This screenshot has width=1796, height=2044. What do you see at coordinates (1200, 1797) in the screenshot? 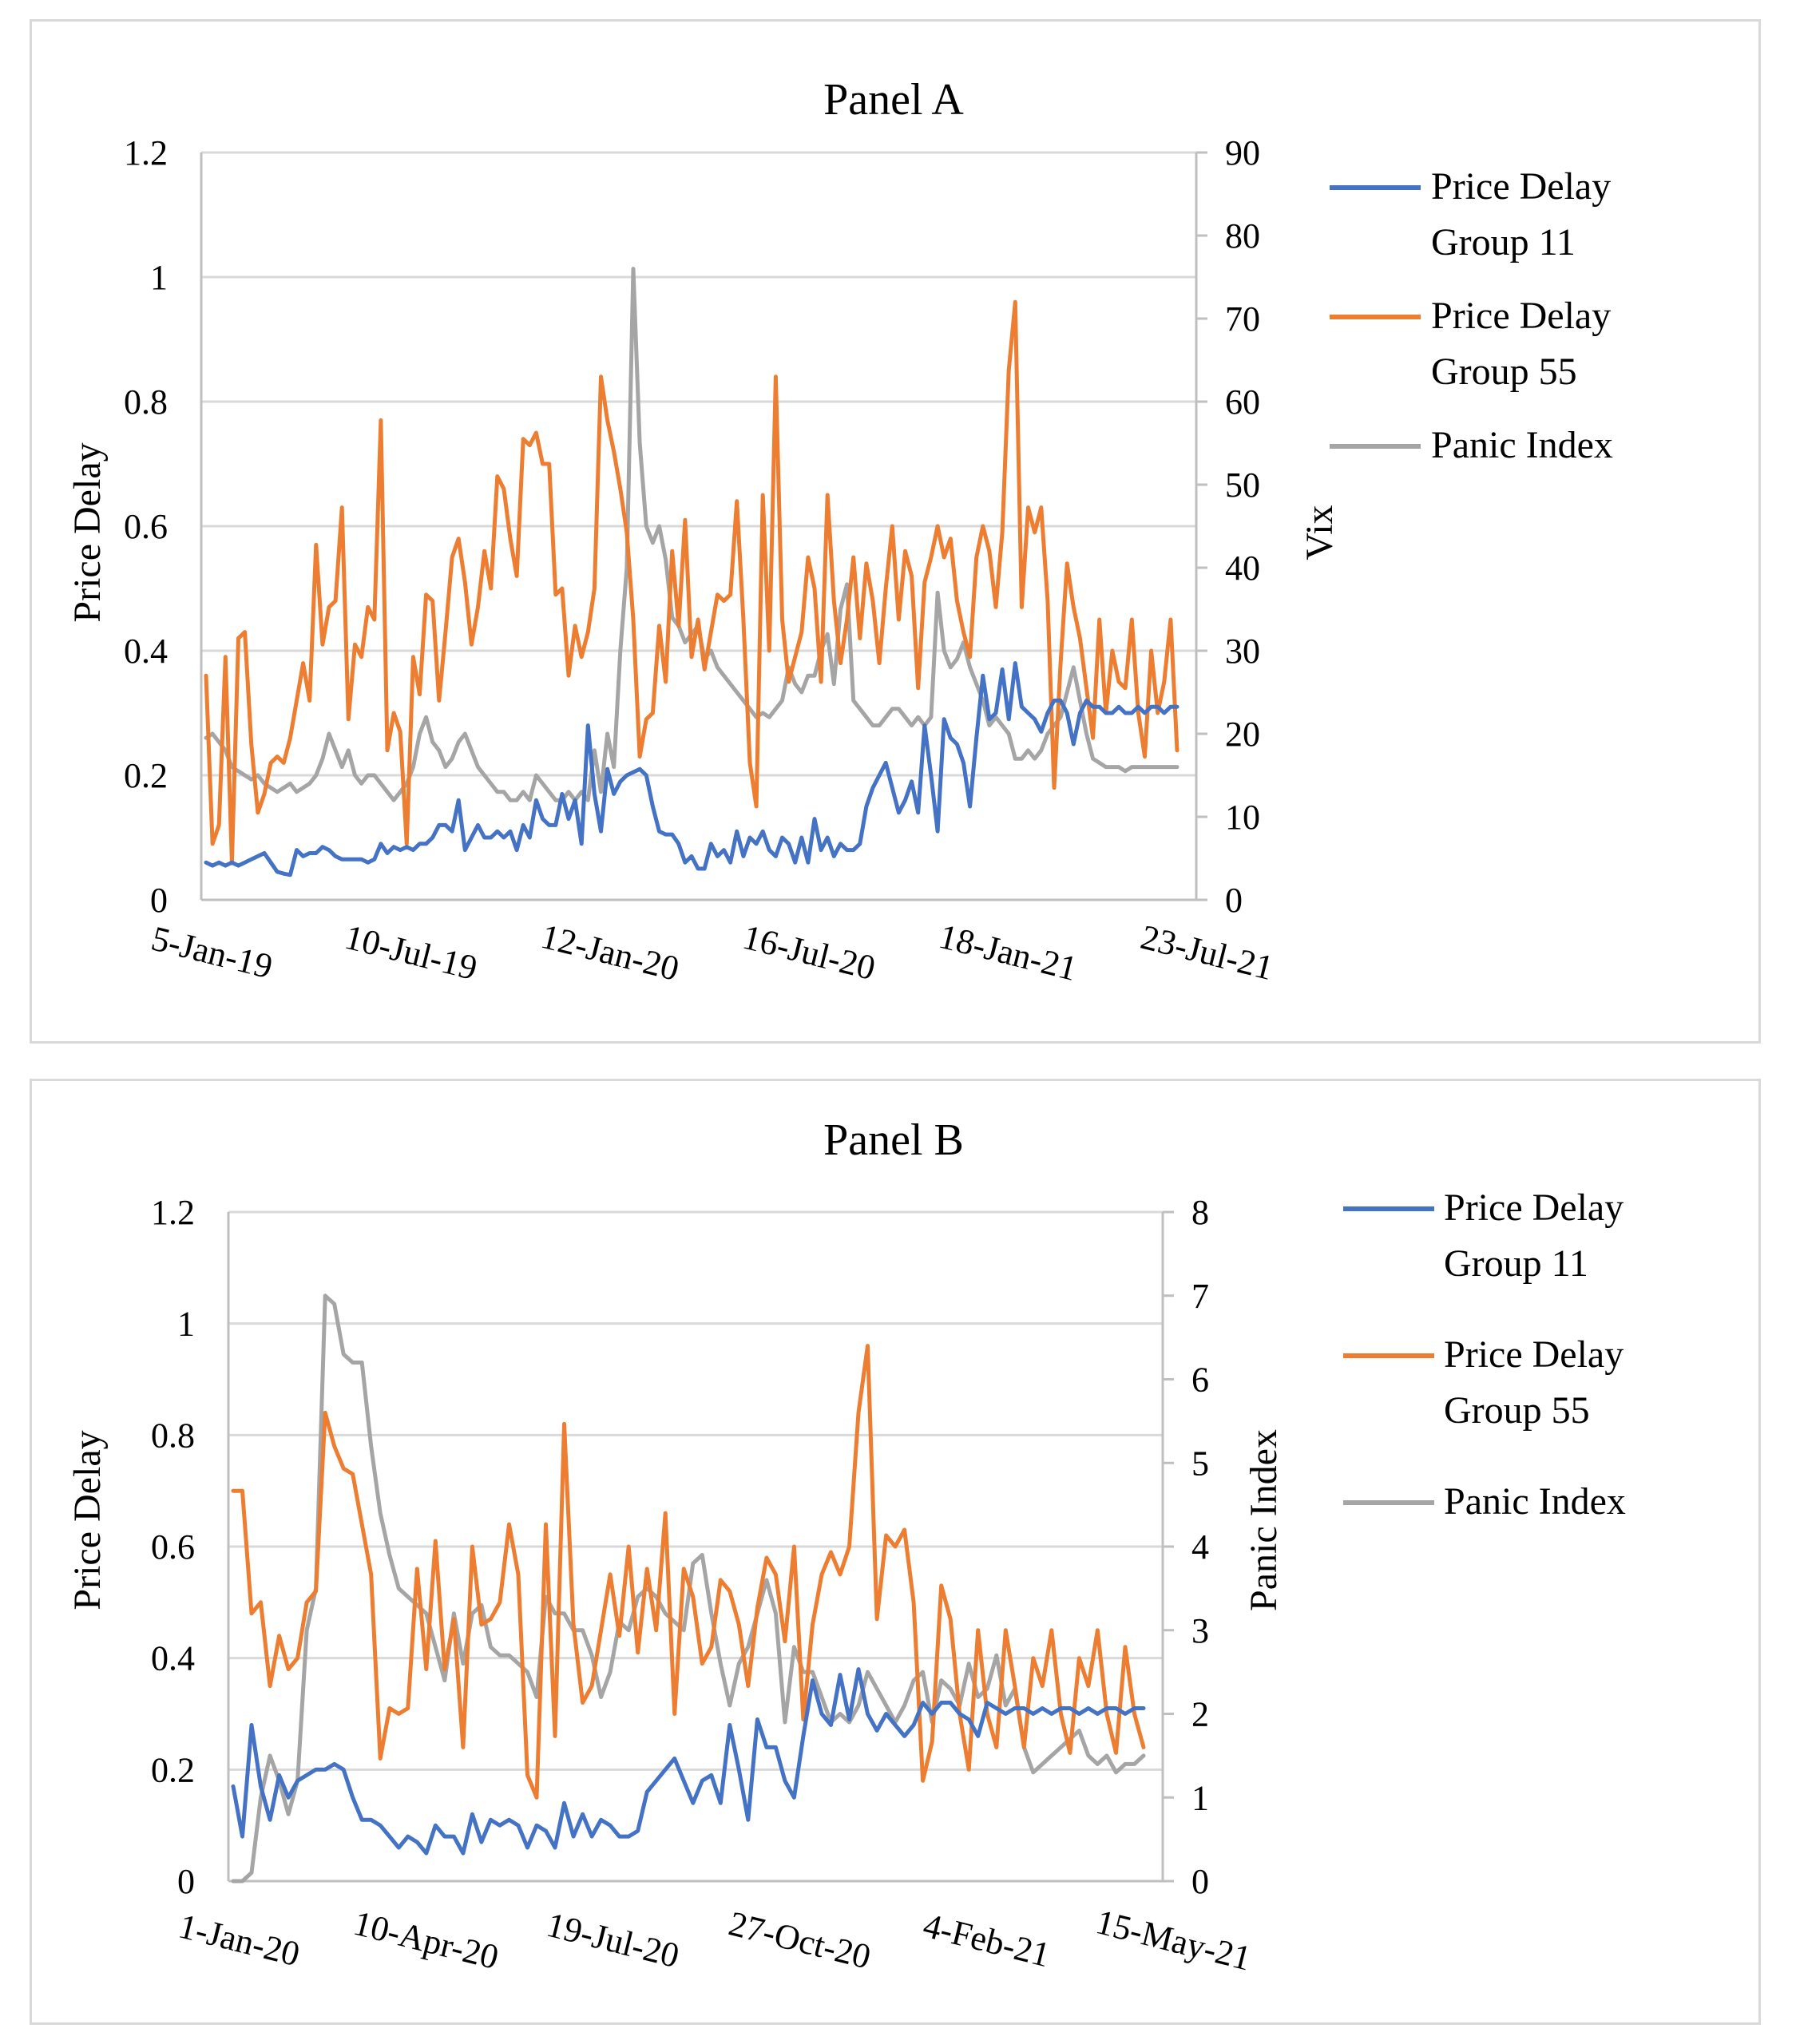
I see `y2-tick-label: 1` at bounding box center [1200, 1797].